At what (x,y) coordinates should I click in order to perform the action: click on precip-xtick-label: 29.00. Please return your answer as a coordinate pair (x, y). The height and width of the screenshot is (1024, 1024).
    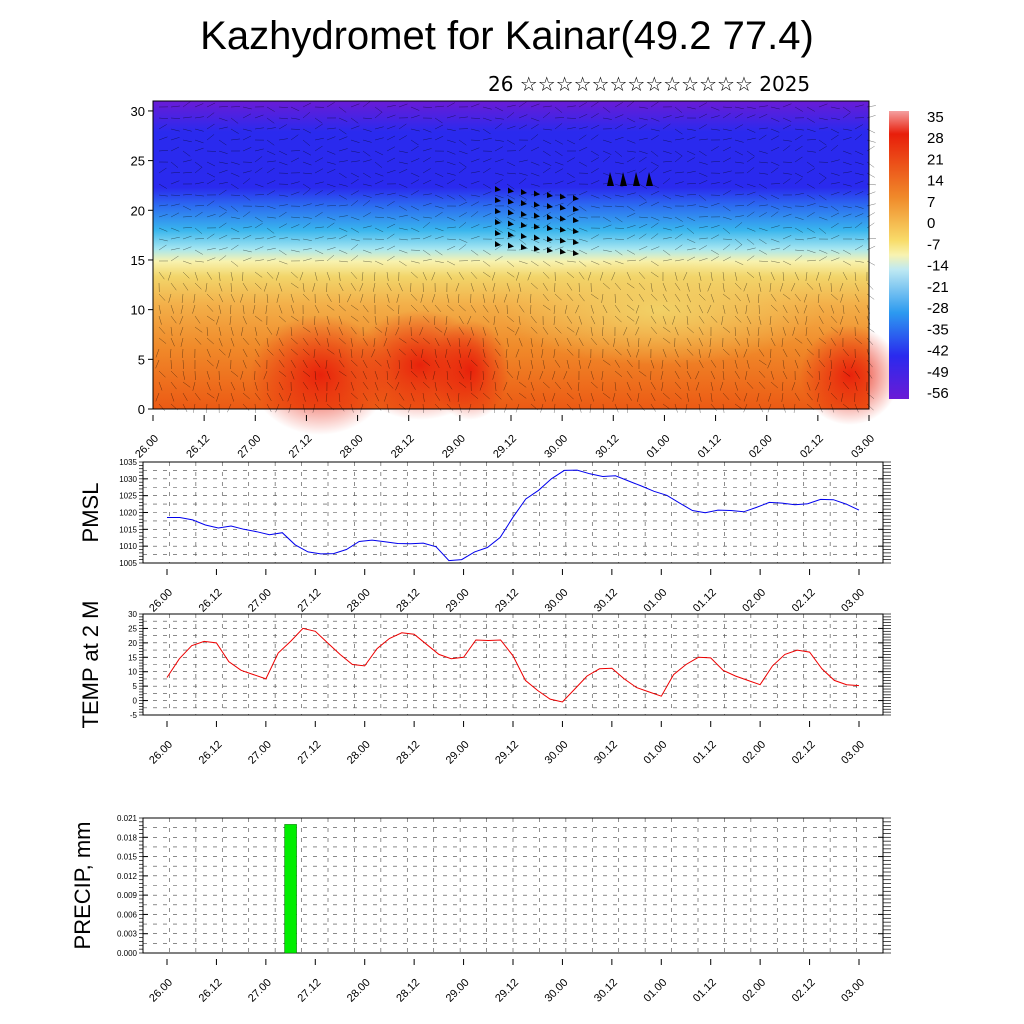
    Looking at the image, I should click on (458, 991).